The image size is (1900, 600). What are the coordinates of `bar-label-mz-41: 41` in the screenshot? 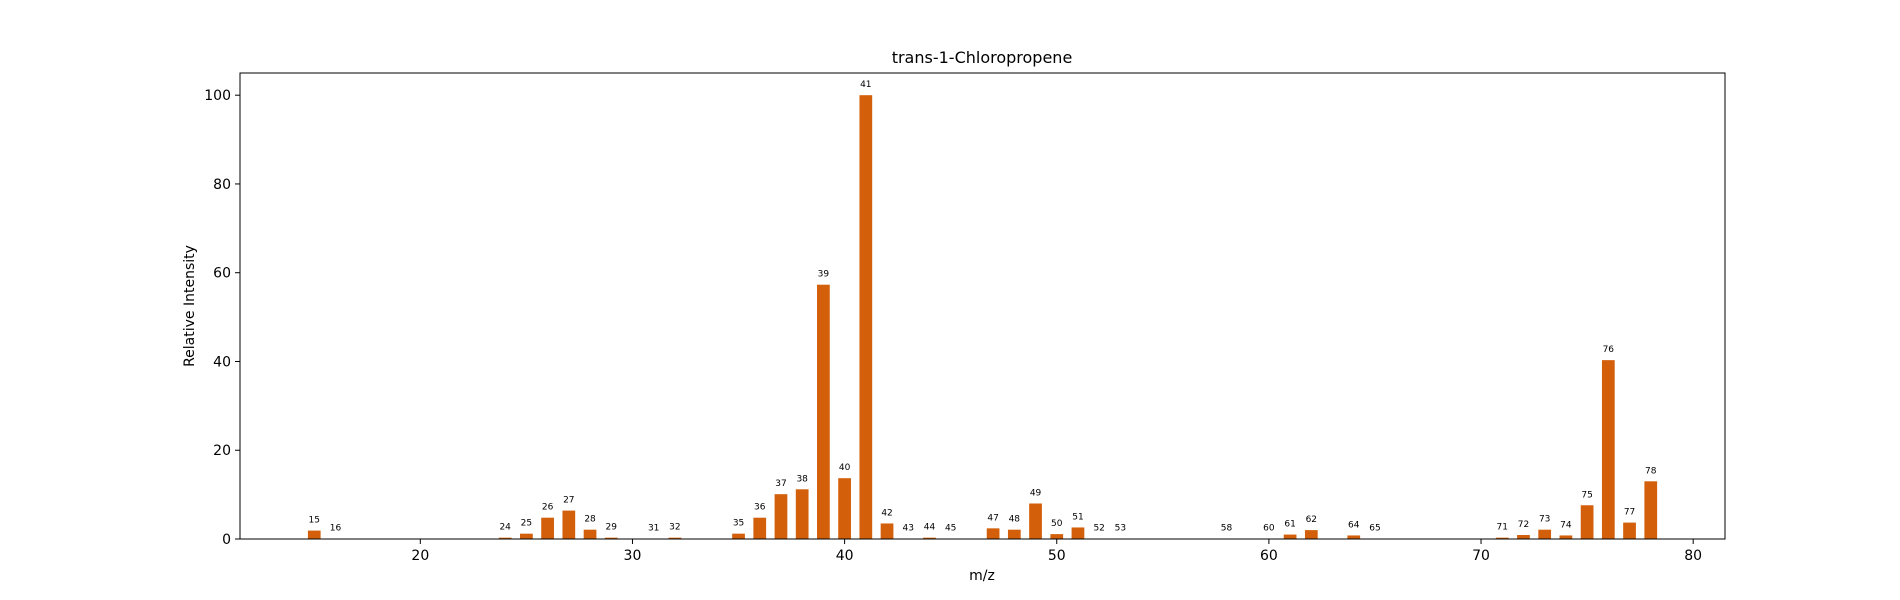 It's located at (865, 85).